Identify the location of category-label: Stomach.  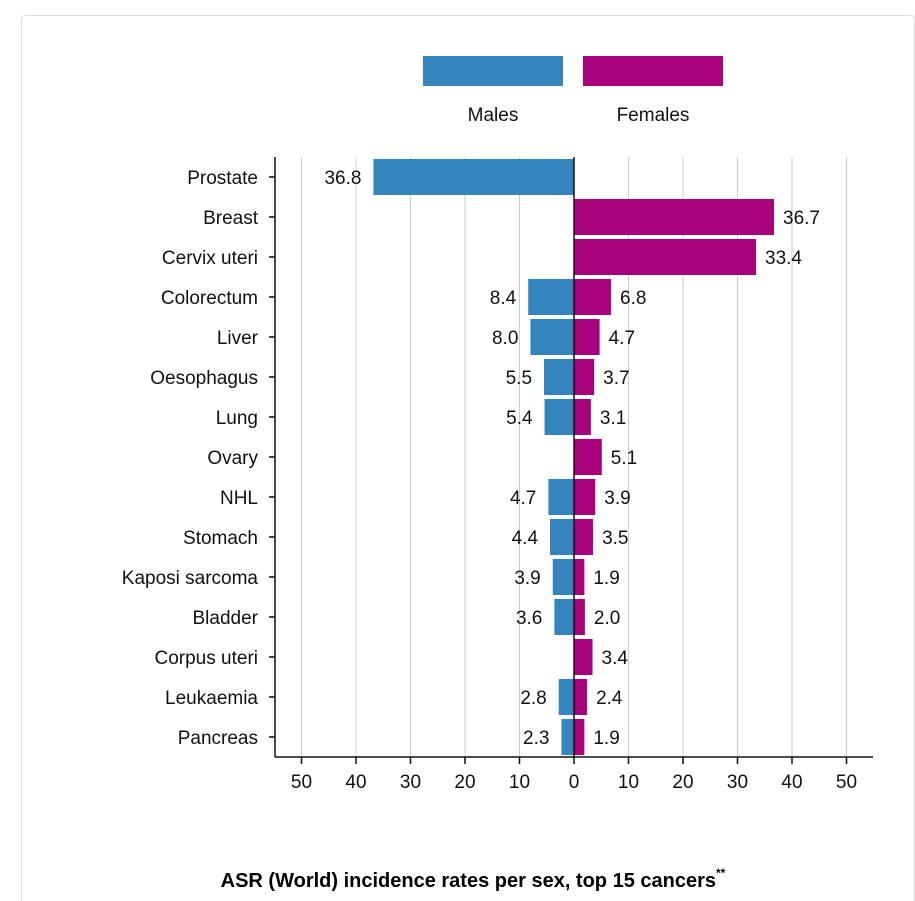
(220, 538).